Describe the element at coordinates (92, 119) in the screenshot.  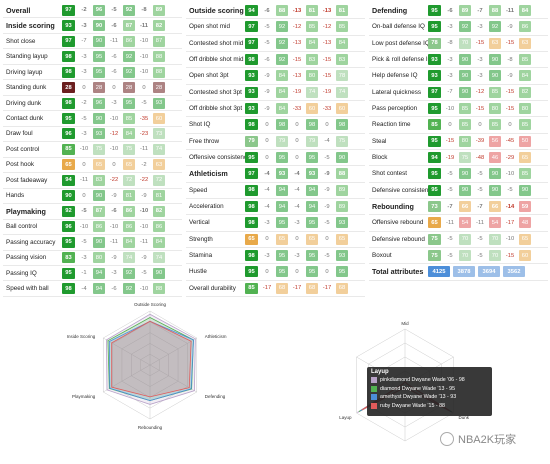
I see `attribute-row: Contact dunk 95 -5 90 -10 85 -35 60` at that location.